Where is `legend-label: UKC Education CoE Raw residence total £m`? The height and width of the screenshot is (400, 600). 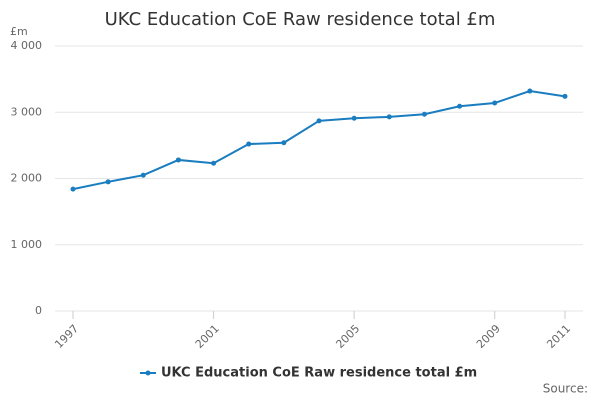
legend-label: UKC Education CoE Raw residence total £m is located at coordinates (319, 373).